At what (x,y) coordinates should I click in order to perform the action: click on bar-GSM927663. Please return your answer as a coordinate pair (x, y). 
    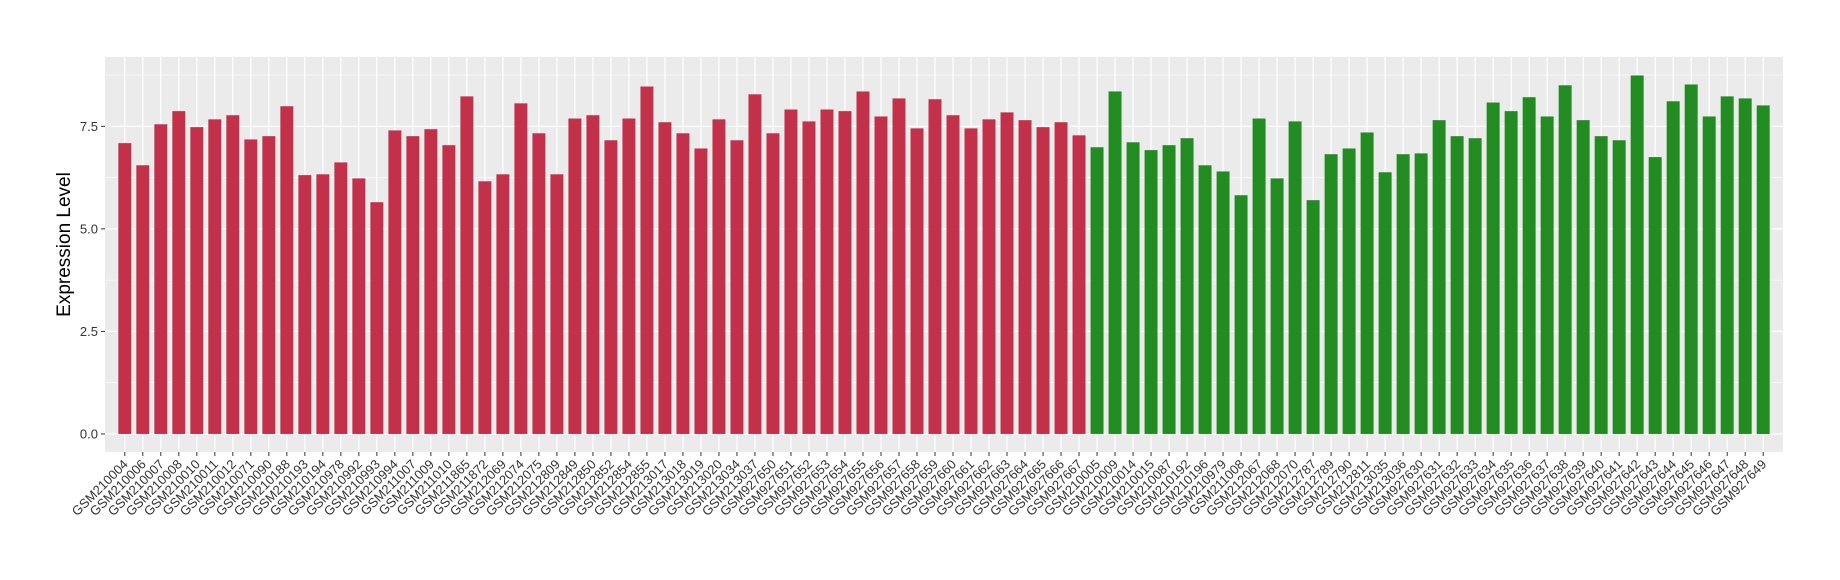
    Looking at the image, I should click on (1007, 273).